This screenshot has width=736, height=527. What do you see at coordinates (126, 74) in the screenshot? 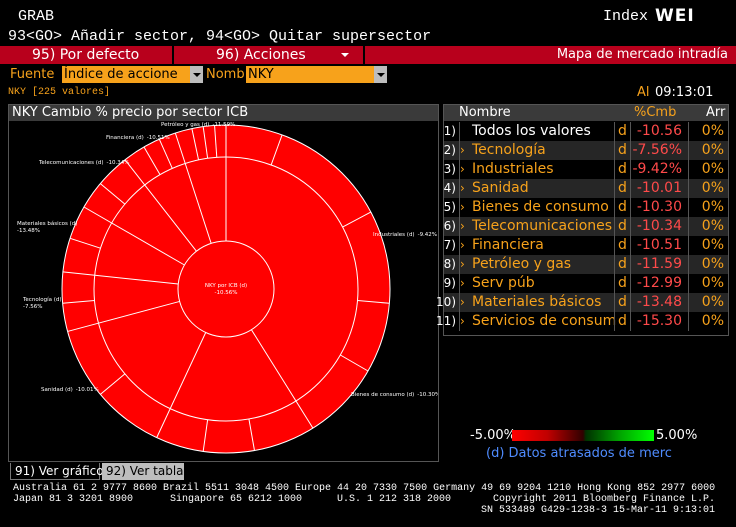
I see `source-field: Índice de accione` at bounding box center [126, 74].